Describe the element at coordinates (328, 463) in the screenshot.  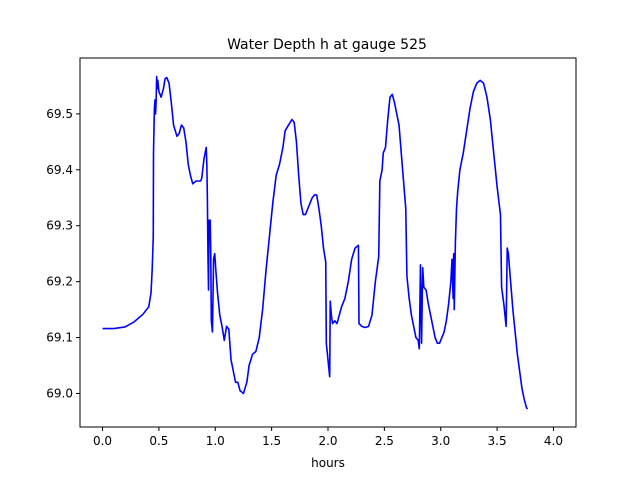
I see `x-axis-label: hours` at that location.